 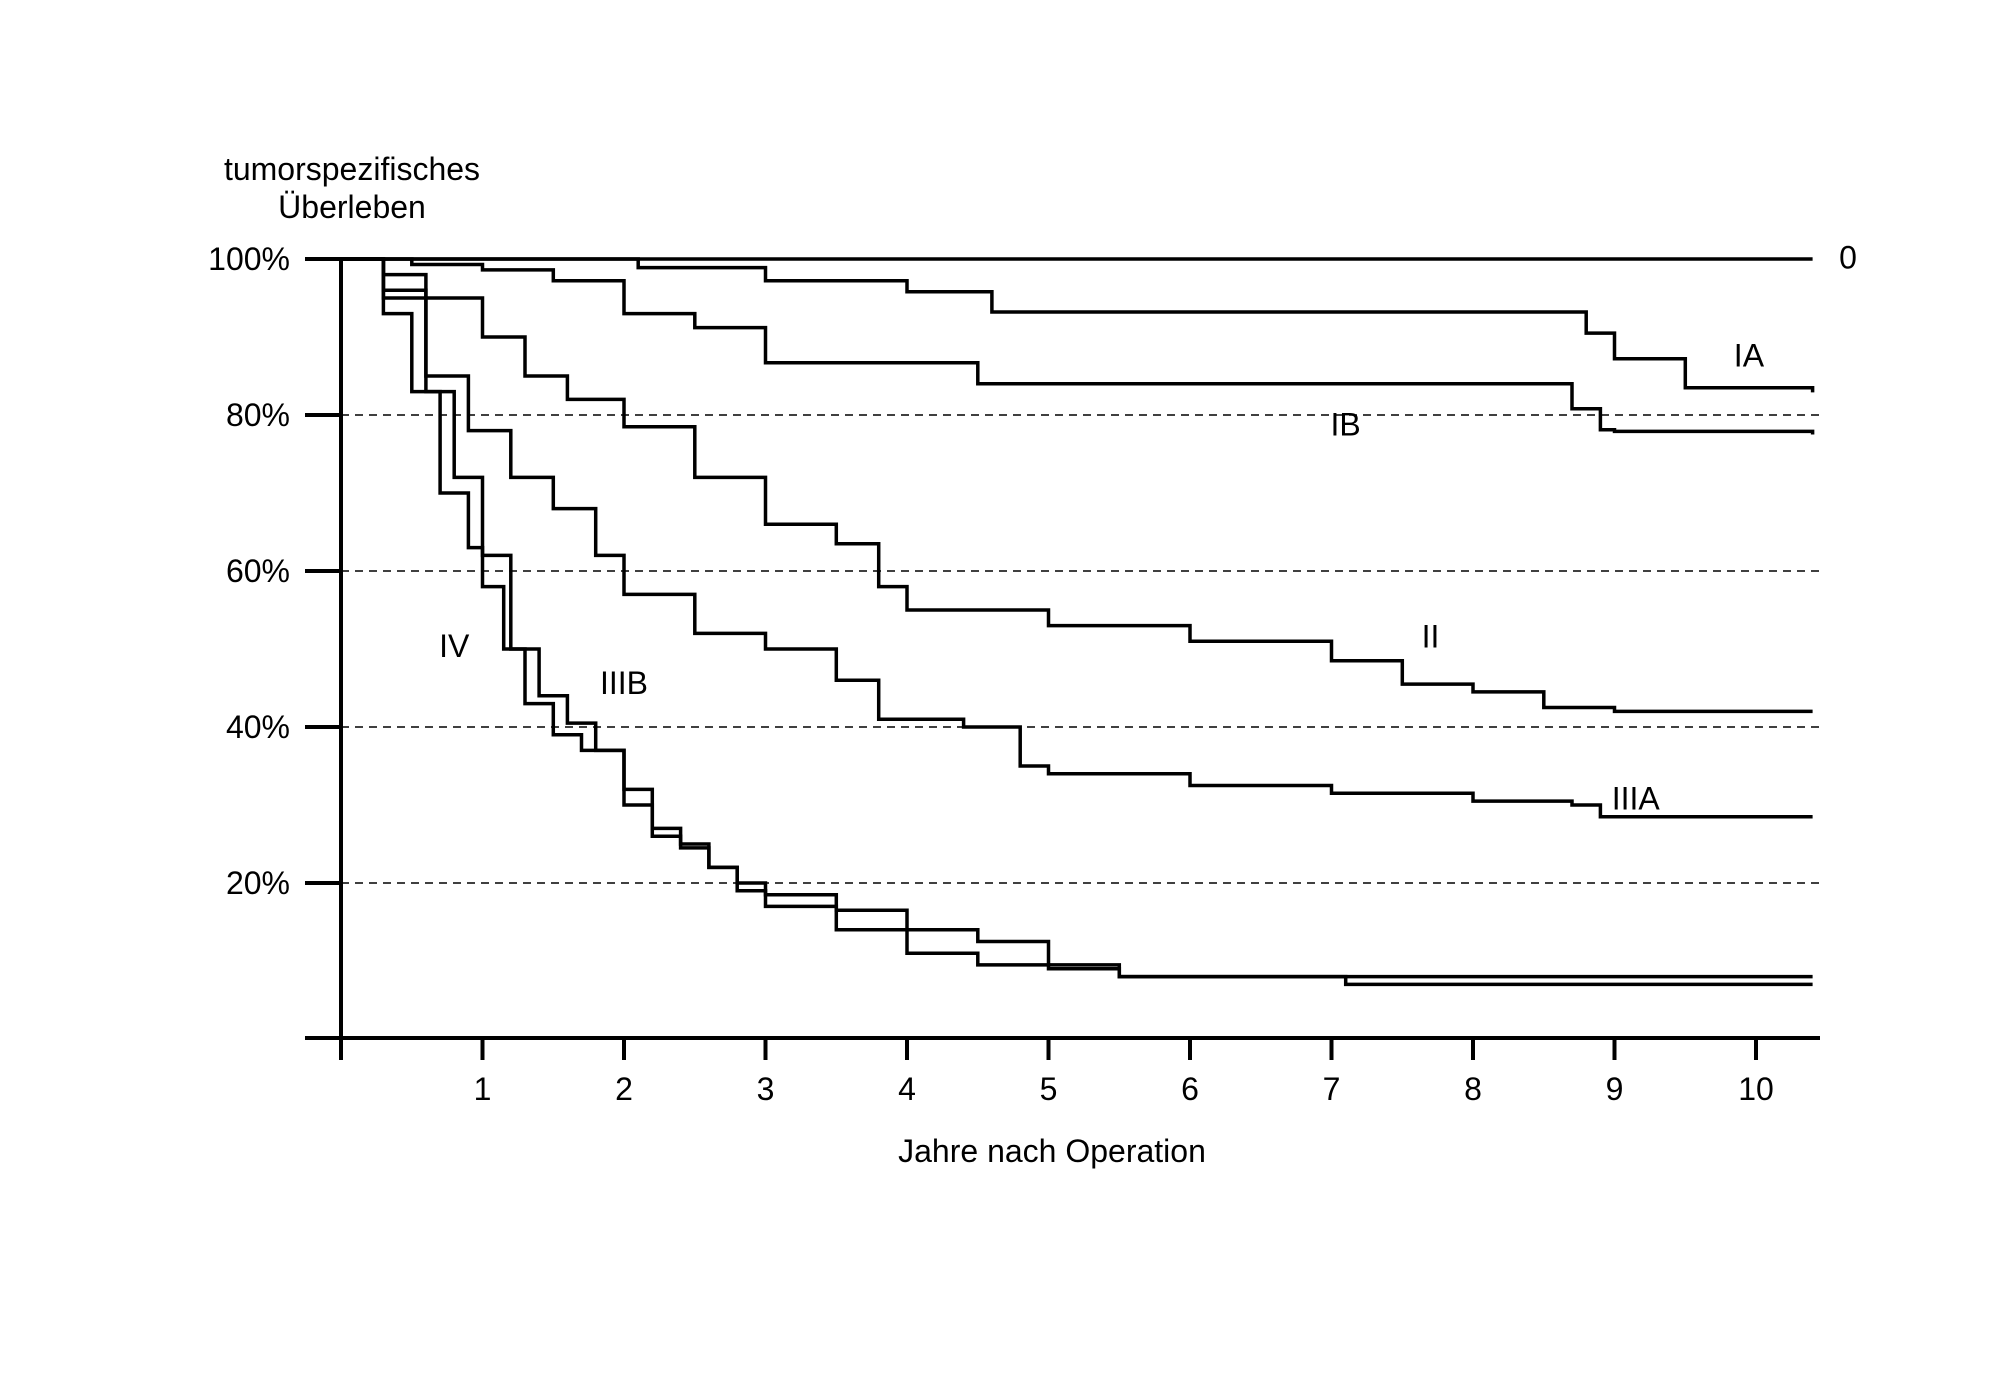 What do you see at coordinates (1848, 257) in the screenshot?
I see `series-label-0: 0` at bounding box center [1848, 257].